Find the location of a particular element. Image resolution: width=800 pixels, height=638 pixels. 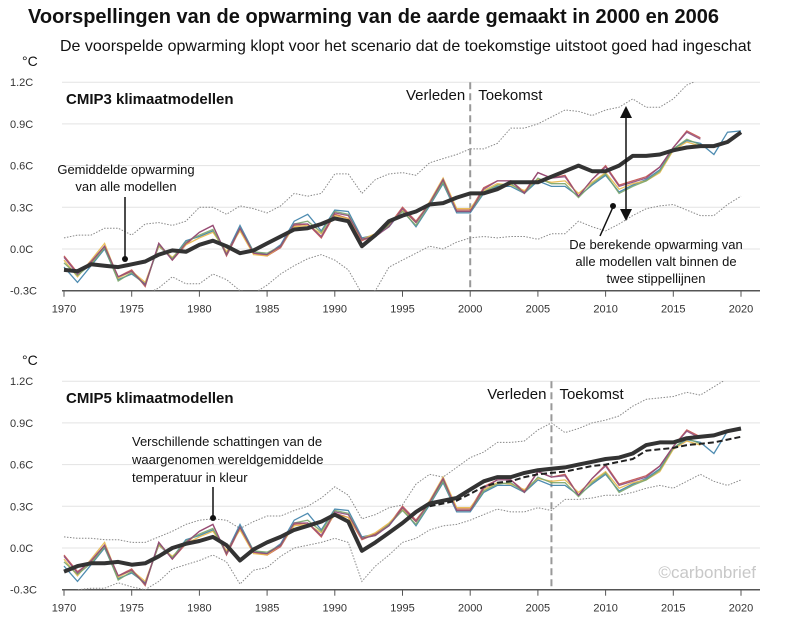

annotation-pointer-line is located at coordinates (606, 221).